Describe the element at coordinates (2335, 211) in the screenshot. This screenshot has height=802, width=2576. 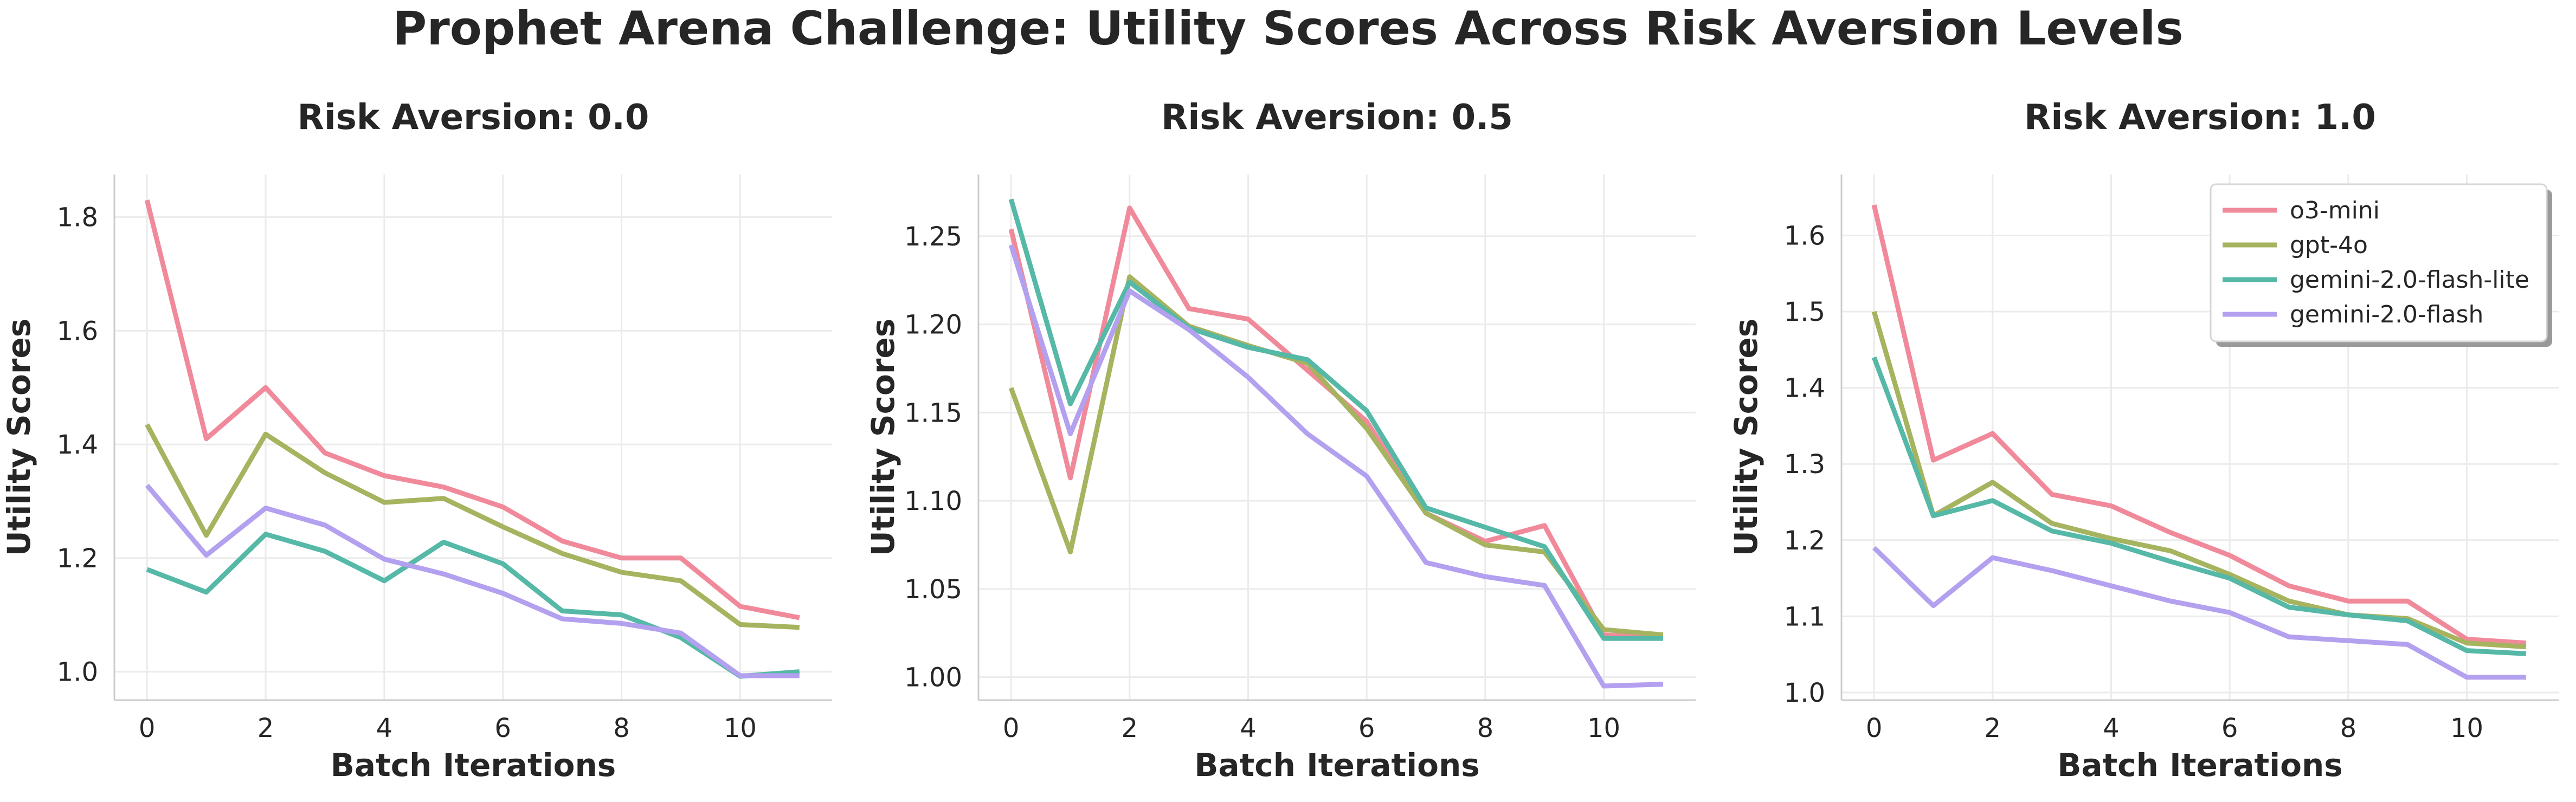
I see `legend-label: o3-mini` at that location.